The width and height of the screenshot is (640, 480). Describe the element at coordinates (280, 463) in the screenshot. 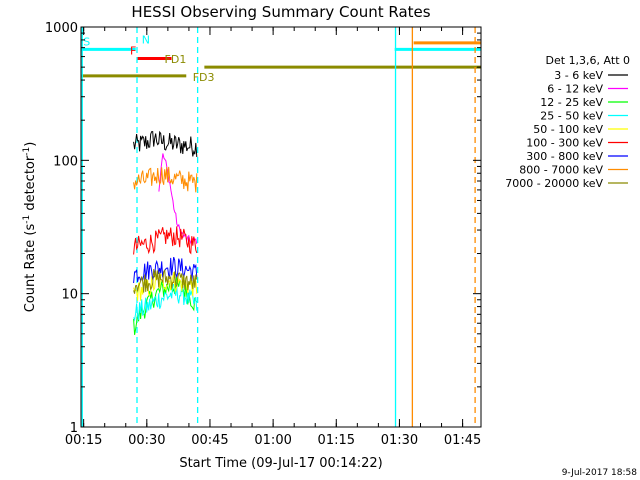

I see `x-axis-label: Start Time (09-Jul-17 00:14:22)` at that location.